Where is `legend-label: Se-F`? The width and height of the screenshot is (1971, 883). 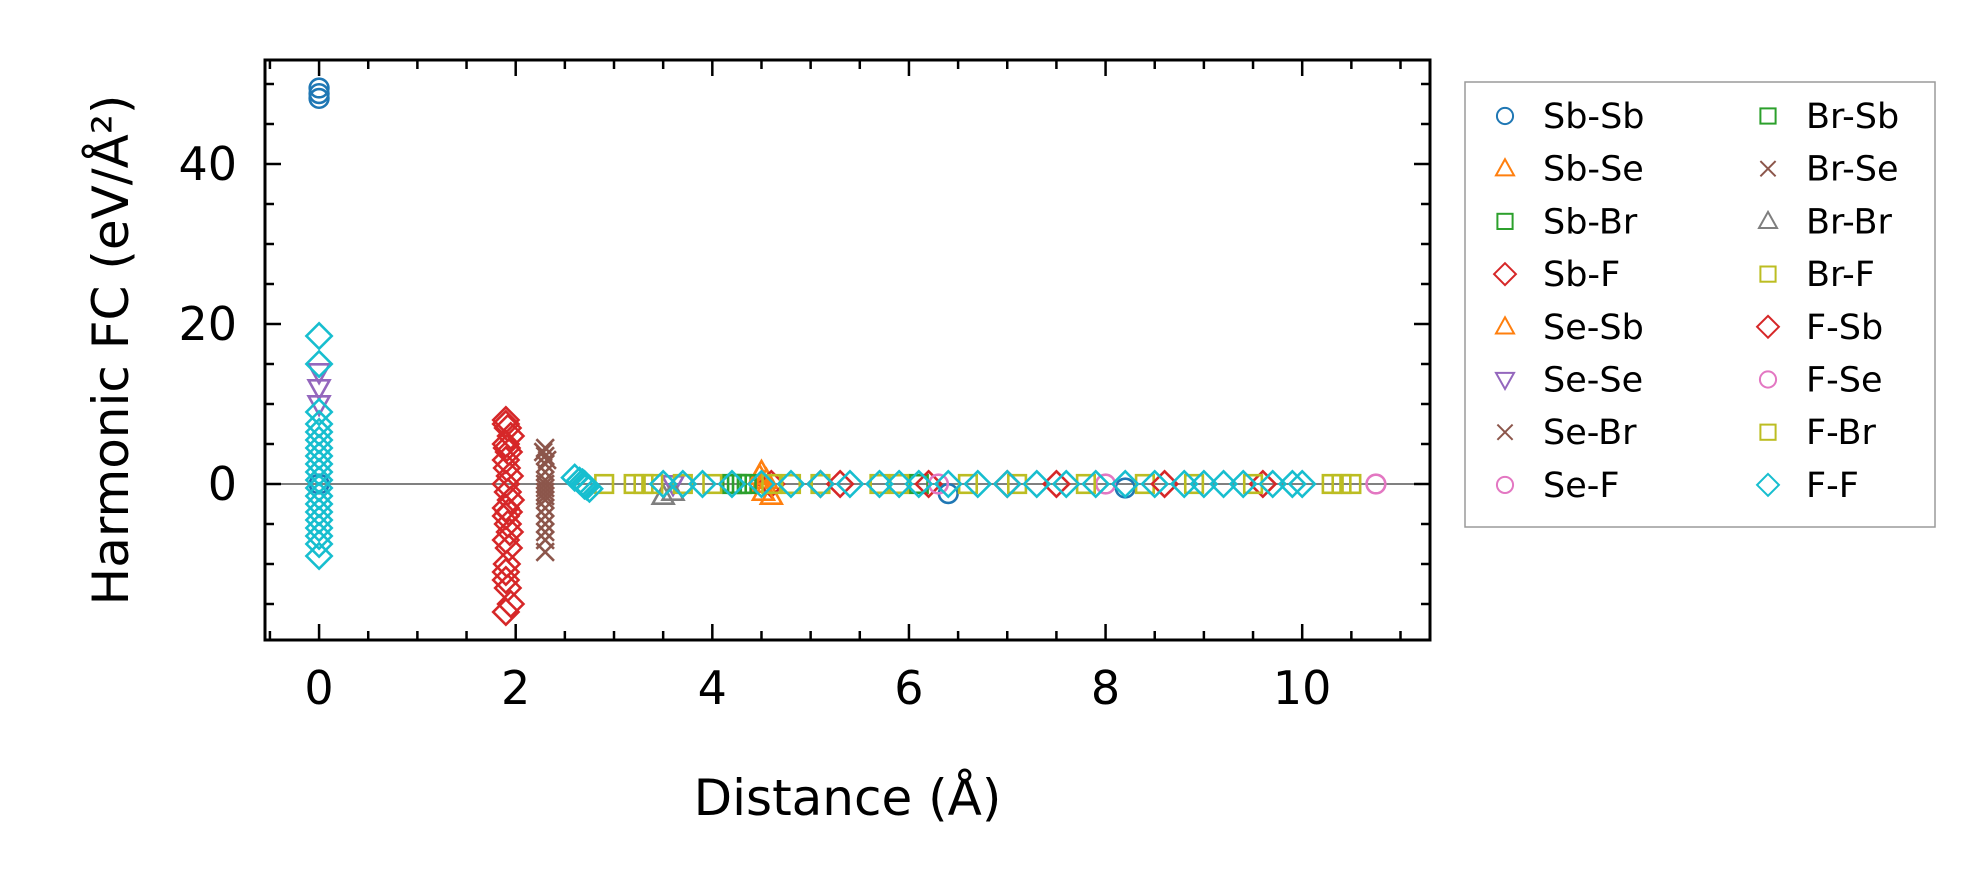 legend-label: Se-F is located at coordinates (1581, 486).